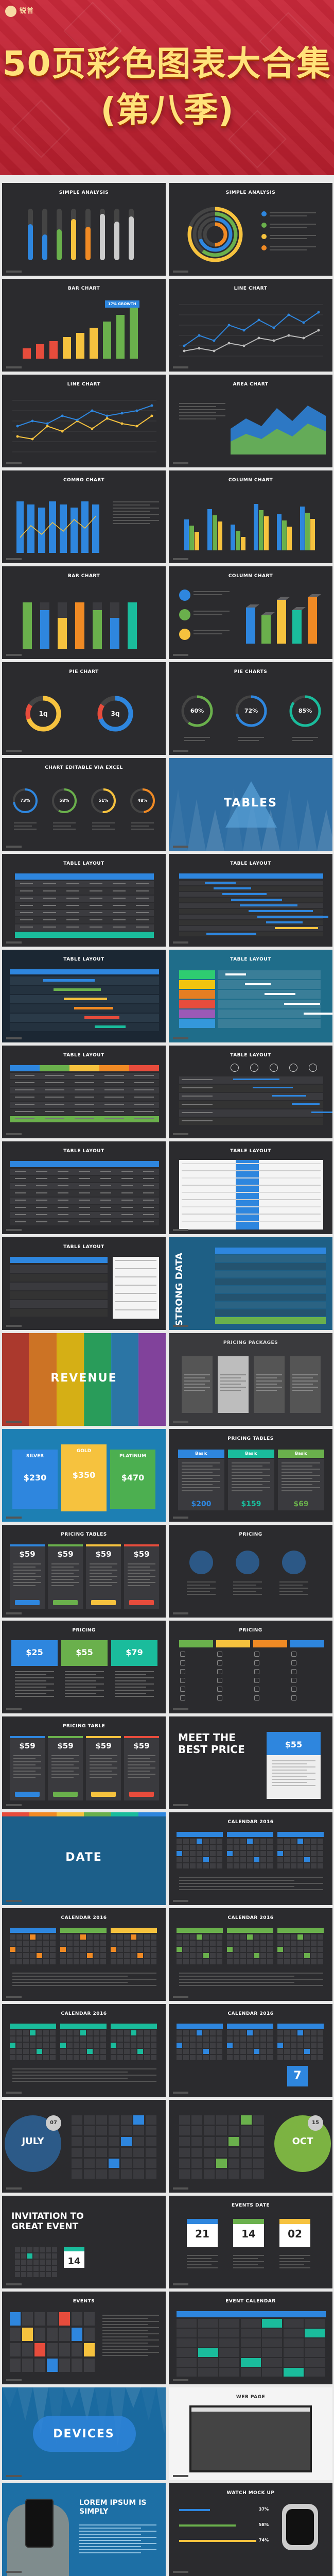  Describe the element at coordinates (250, 2529) in the screenshot. I see `slide-thumbnail: WATCH MOCK UP 37% 58% 74%` at that location.